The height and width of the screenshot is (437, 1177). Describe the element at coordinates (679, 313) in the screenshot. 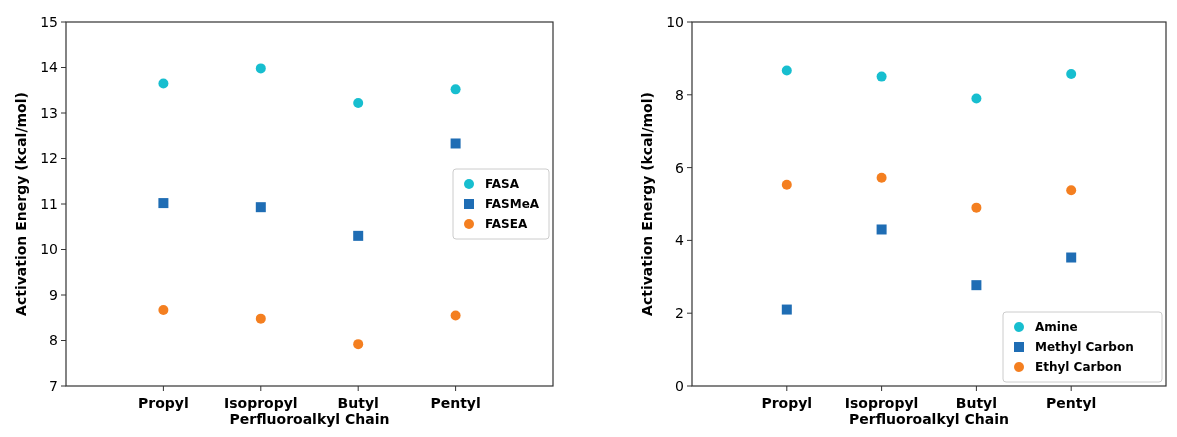

I see `y-tick-label: 2` at that location.